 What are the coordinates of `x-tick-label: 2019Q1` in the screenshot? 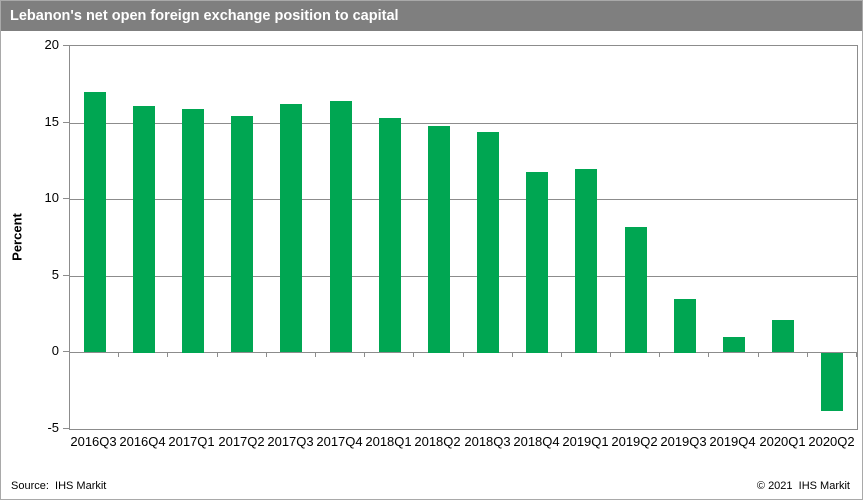 It's located at (585, 441).